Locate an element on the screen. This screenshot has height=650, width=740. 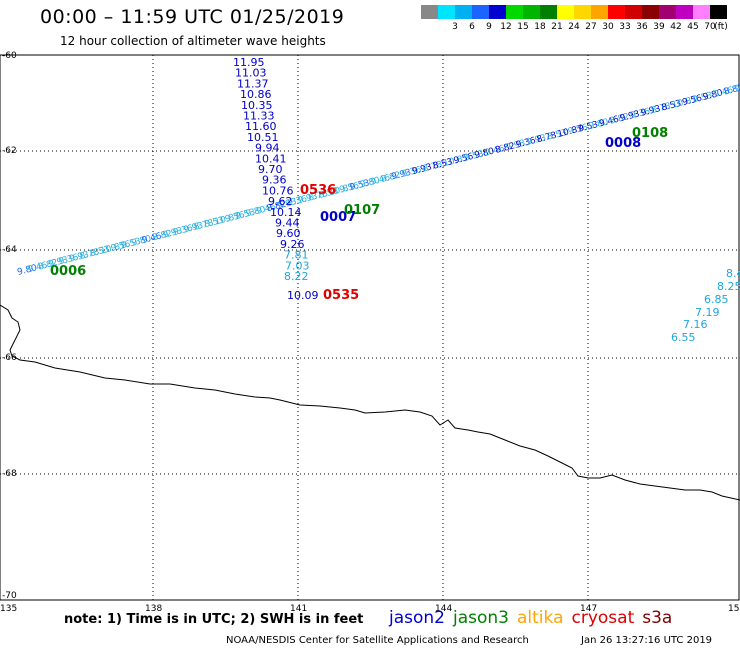
track-value: 9.60 is located at coordinates (288, 233).